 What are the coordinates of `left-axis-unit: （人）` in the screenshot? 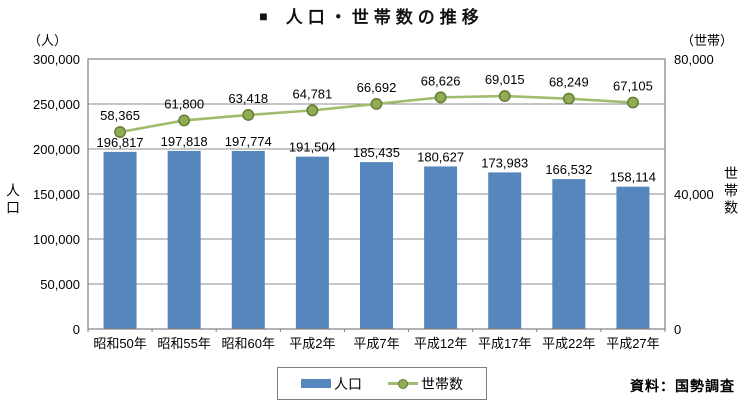 It's located at (48, 40).